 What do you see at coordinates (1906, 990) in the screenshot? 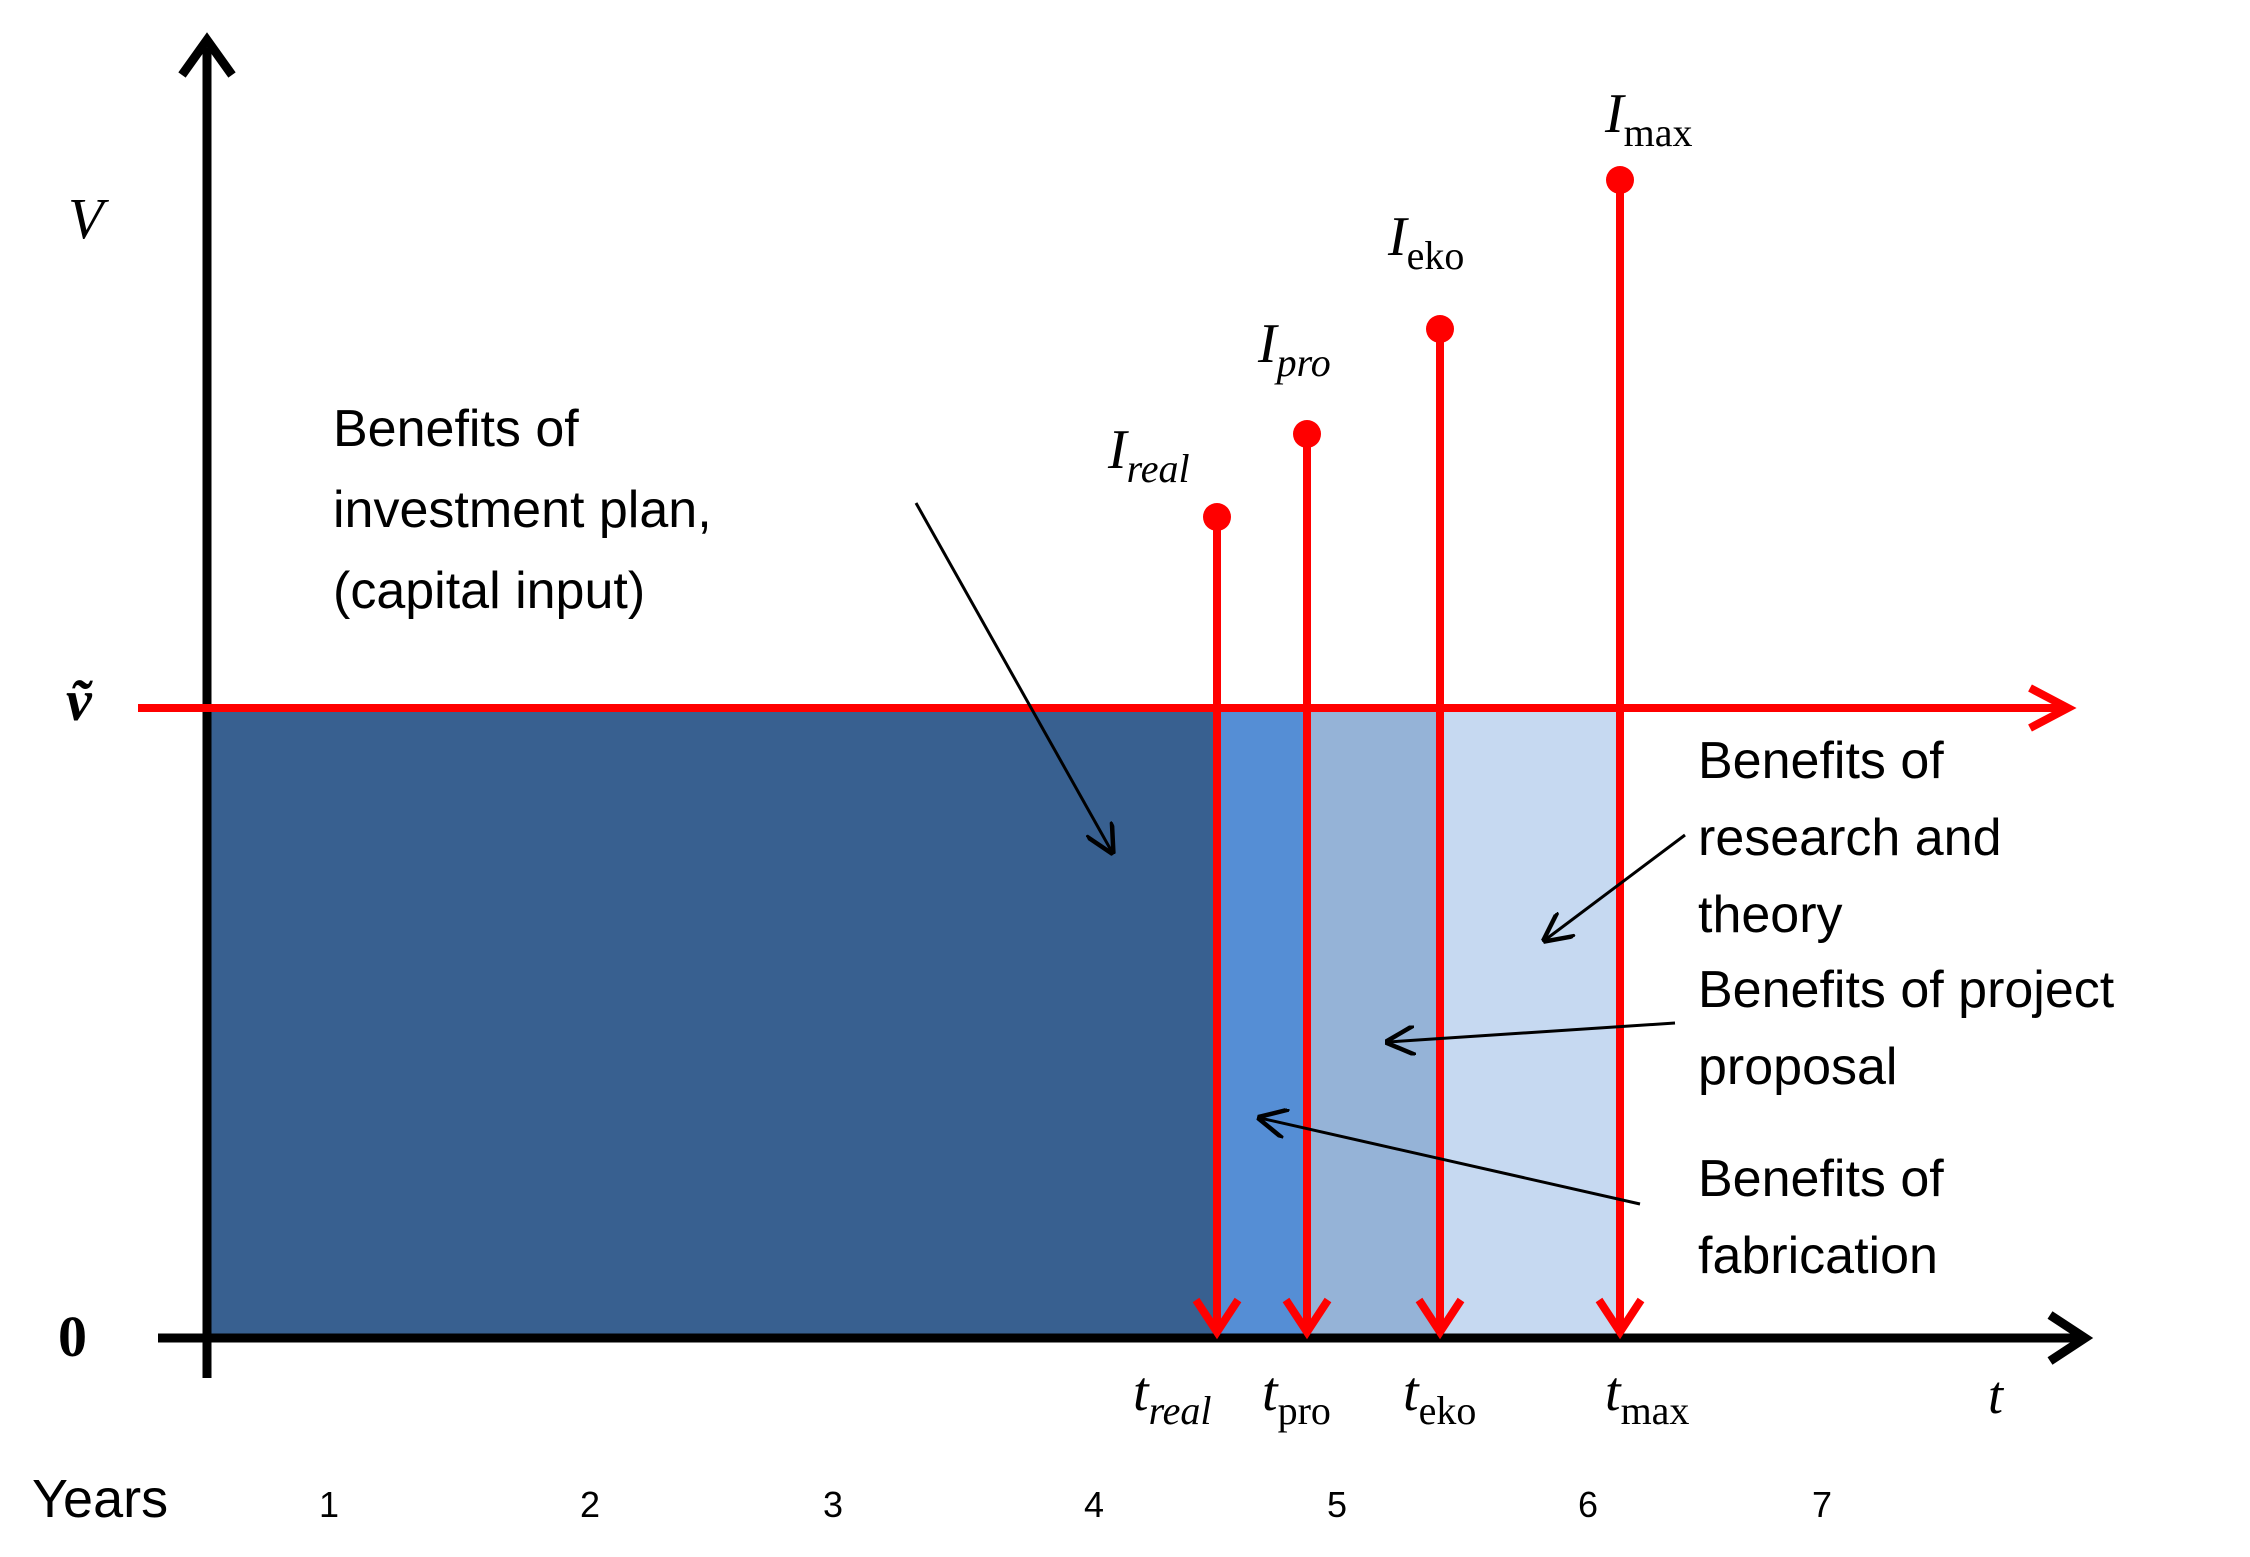
I see `proposal-annotation-line-1: Benefits of project` at bounding box center [1906, 990].